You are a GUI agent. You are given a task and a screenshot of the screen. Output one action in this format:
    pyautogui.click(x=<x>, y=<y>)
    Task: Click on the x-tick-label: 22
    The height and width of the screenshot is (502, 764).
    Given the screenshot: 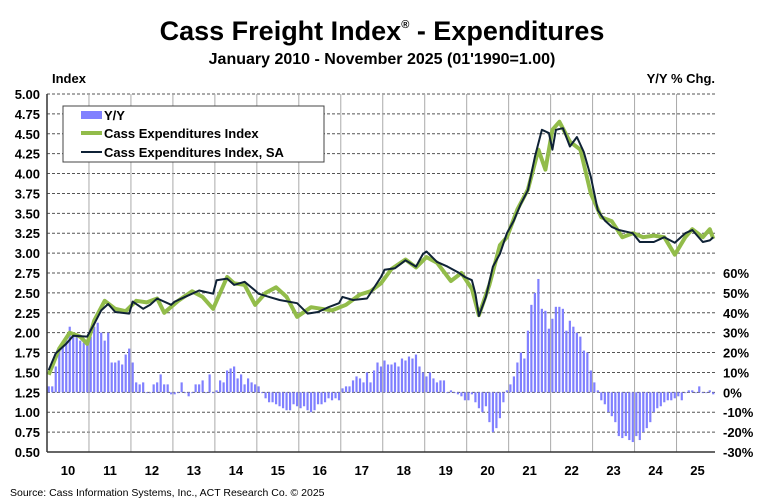 What is the action you would take?
    pyautogui.click(x=571, y=470)
    